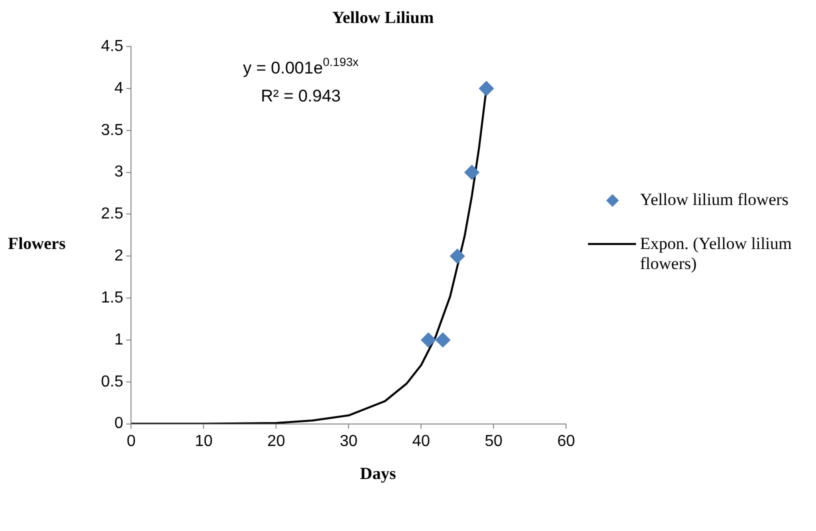 Image resolution: width=816 pixels, height=531 pixels. What do you see at coordinates (119, 172) in the screenshot?
I see `y-tick-label: 3` at bounding box center [119, 172].